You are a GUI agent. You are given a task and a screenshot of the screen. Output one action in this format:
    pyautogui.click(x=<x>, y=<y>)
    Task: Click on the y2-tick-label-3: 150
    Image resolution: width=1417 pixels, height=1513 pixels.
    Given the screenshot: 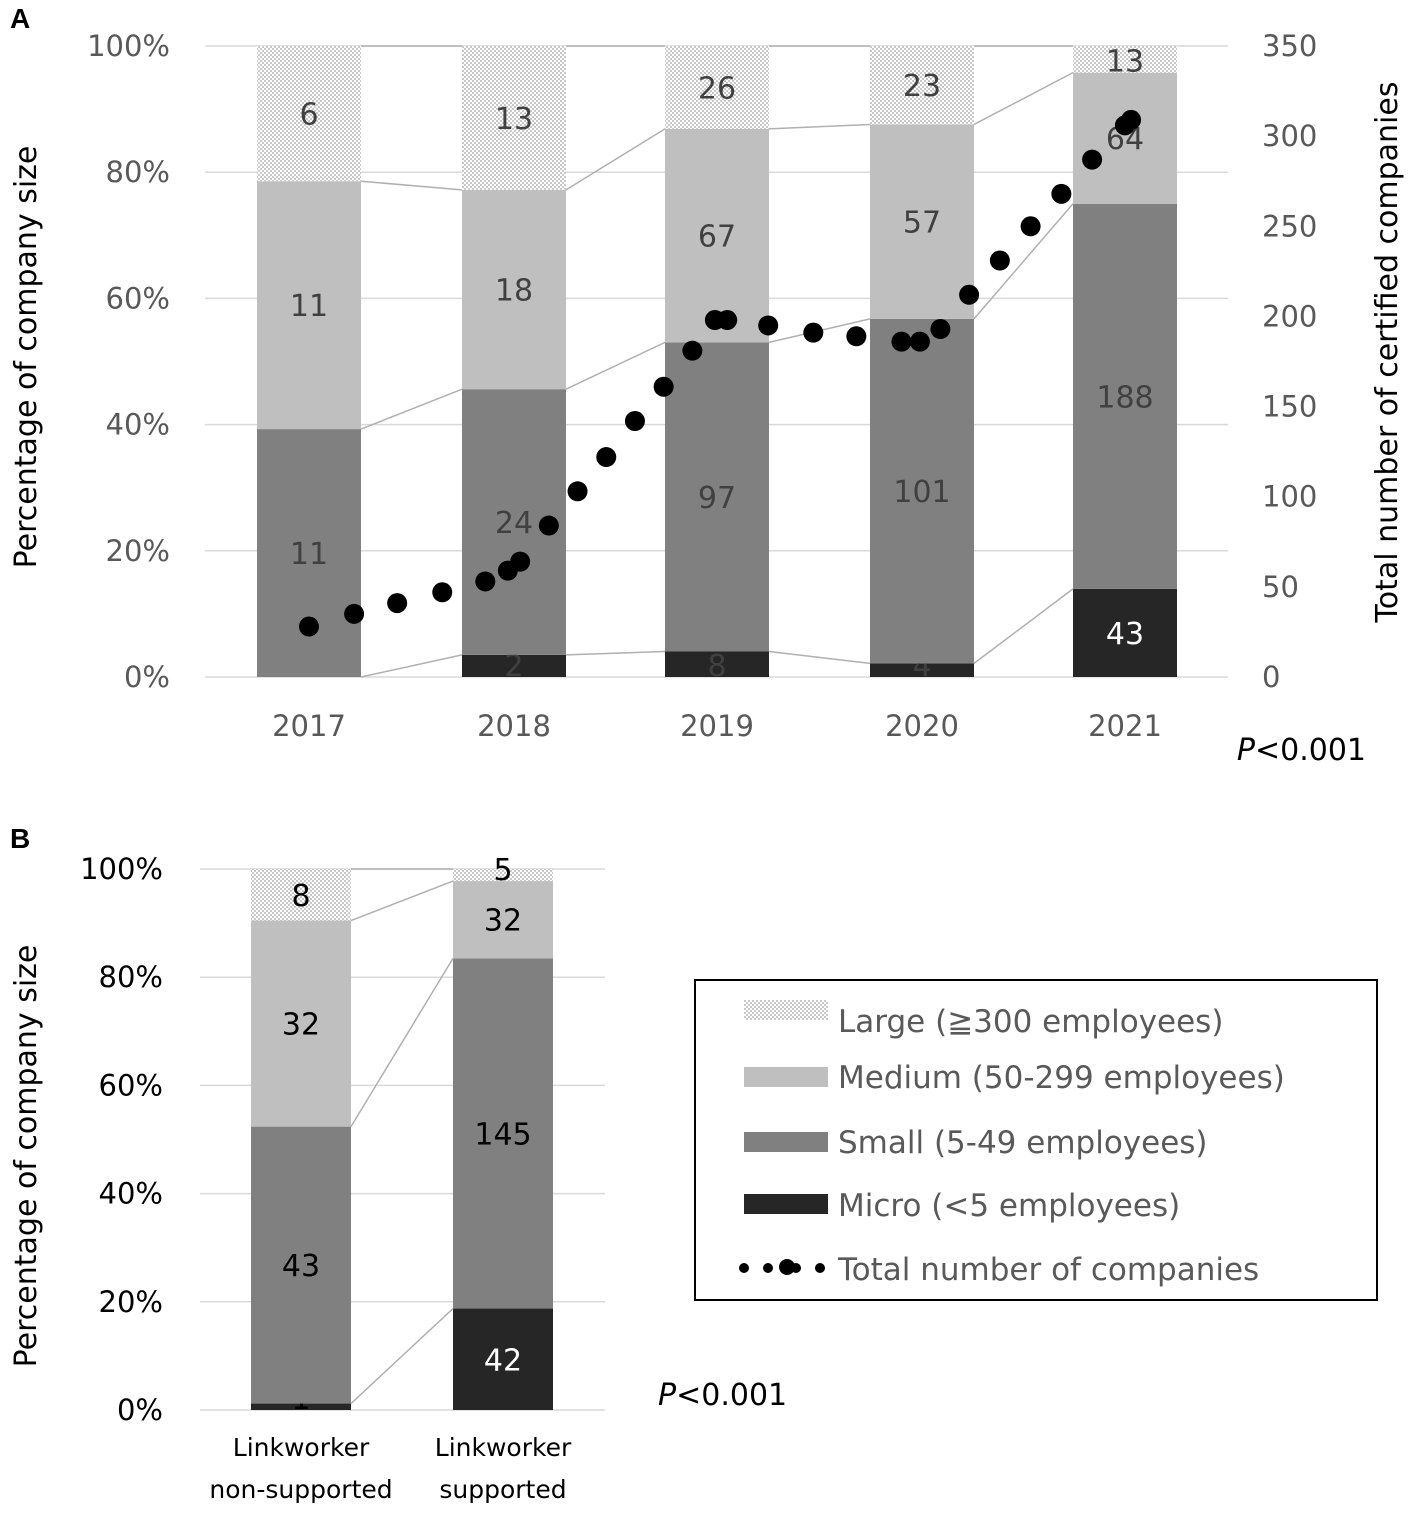 What is the action you would take?
    pyautogui.click(x=1289, y=407)
    